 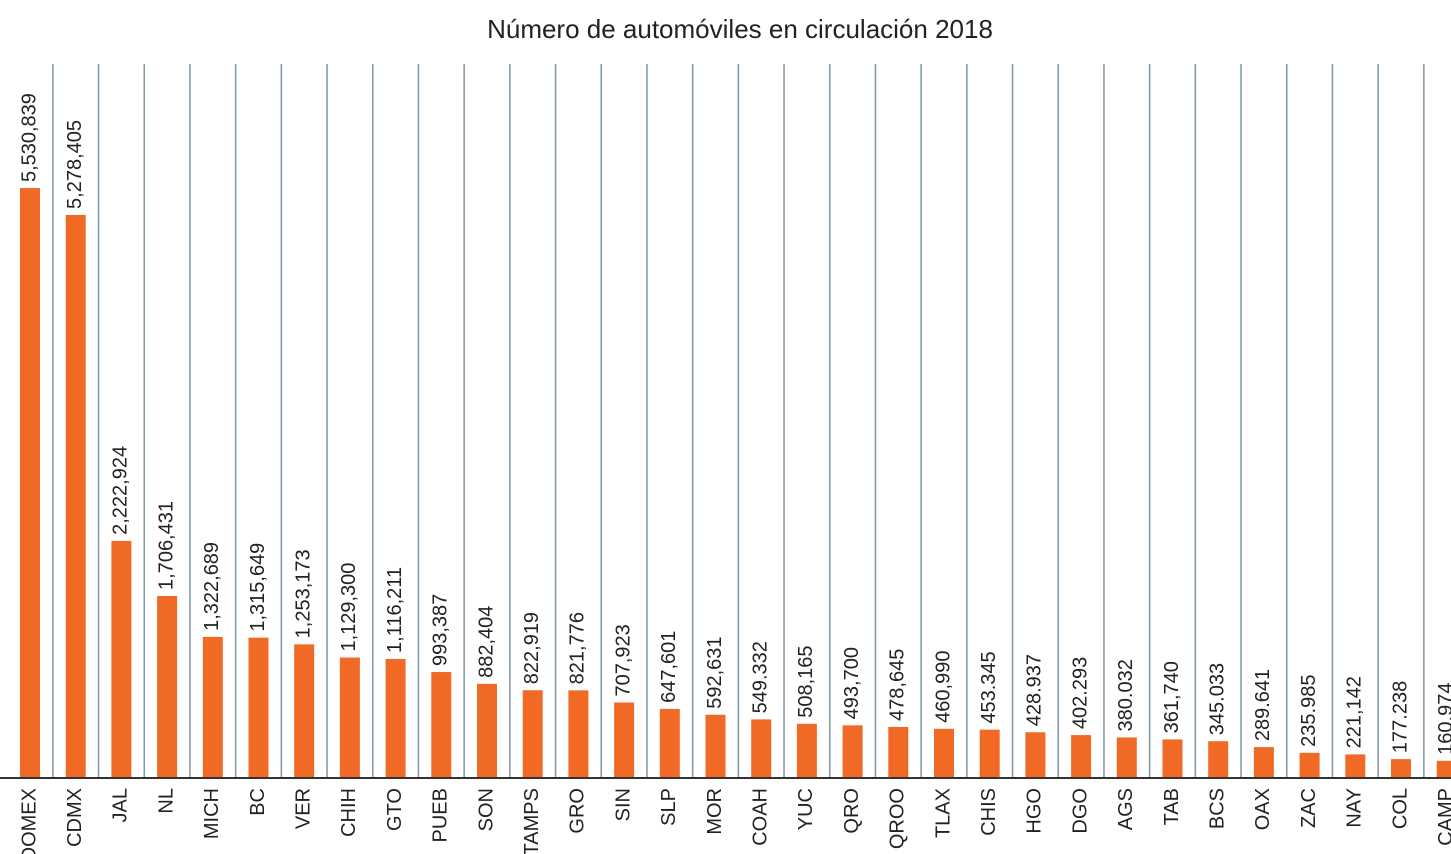 I want to click on value-label: 177.238, so click(x=1400, y=717).